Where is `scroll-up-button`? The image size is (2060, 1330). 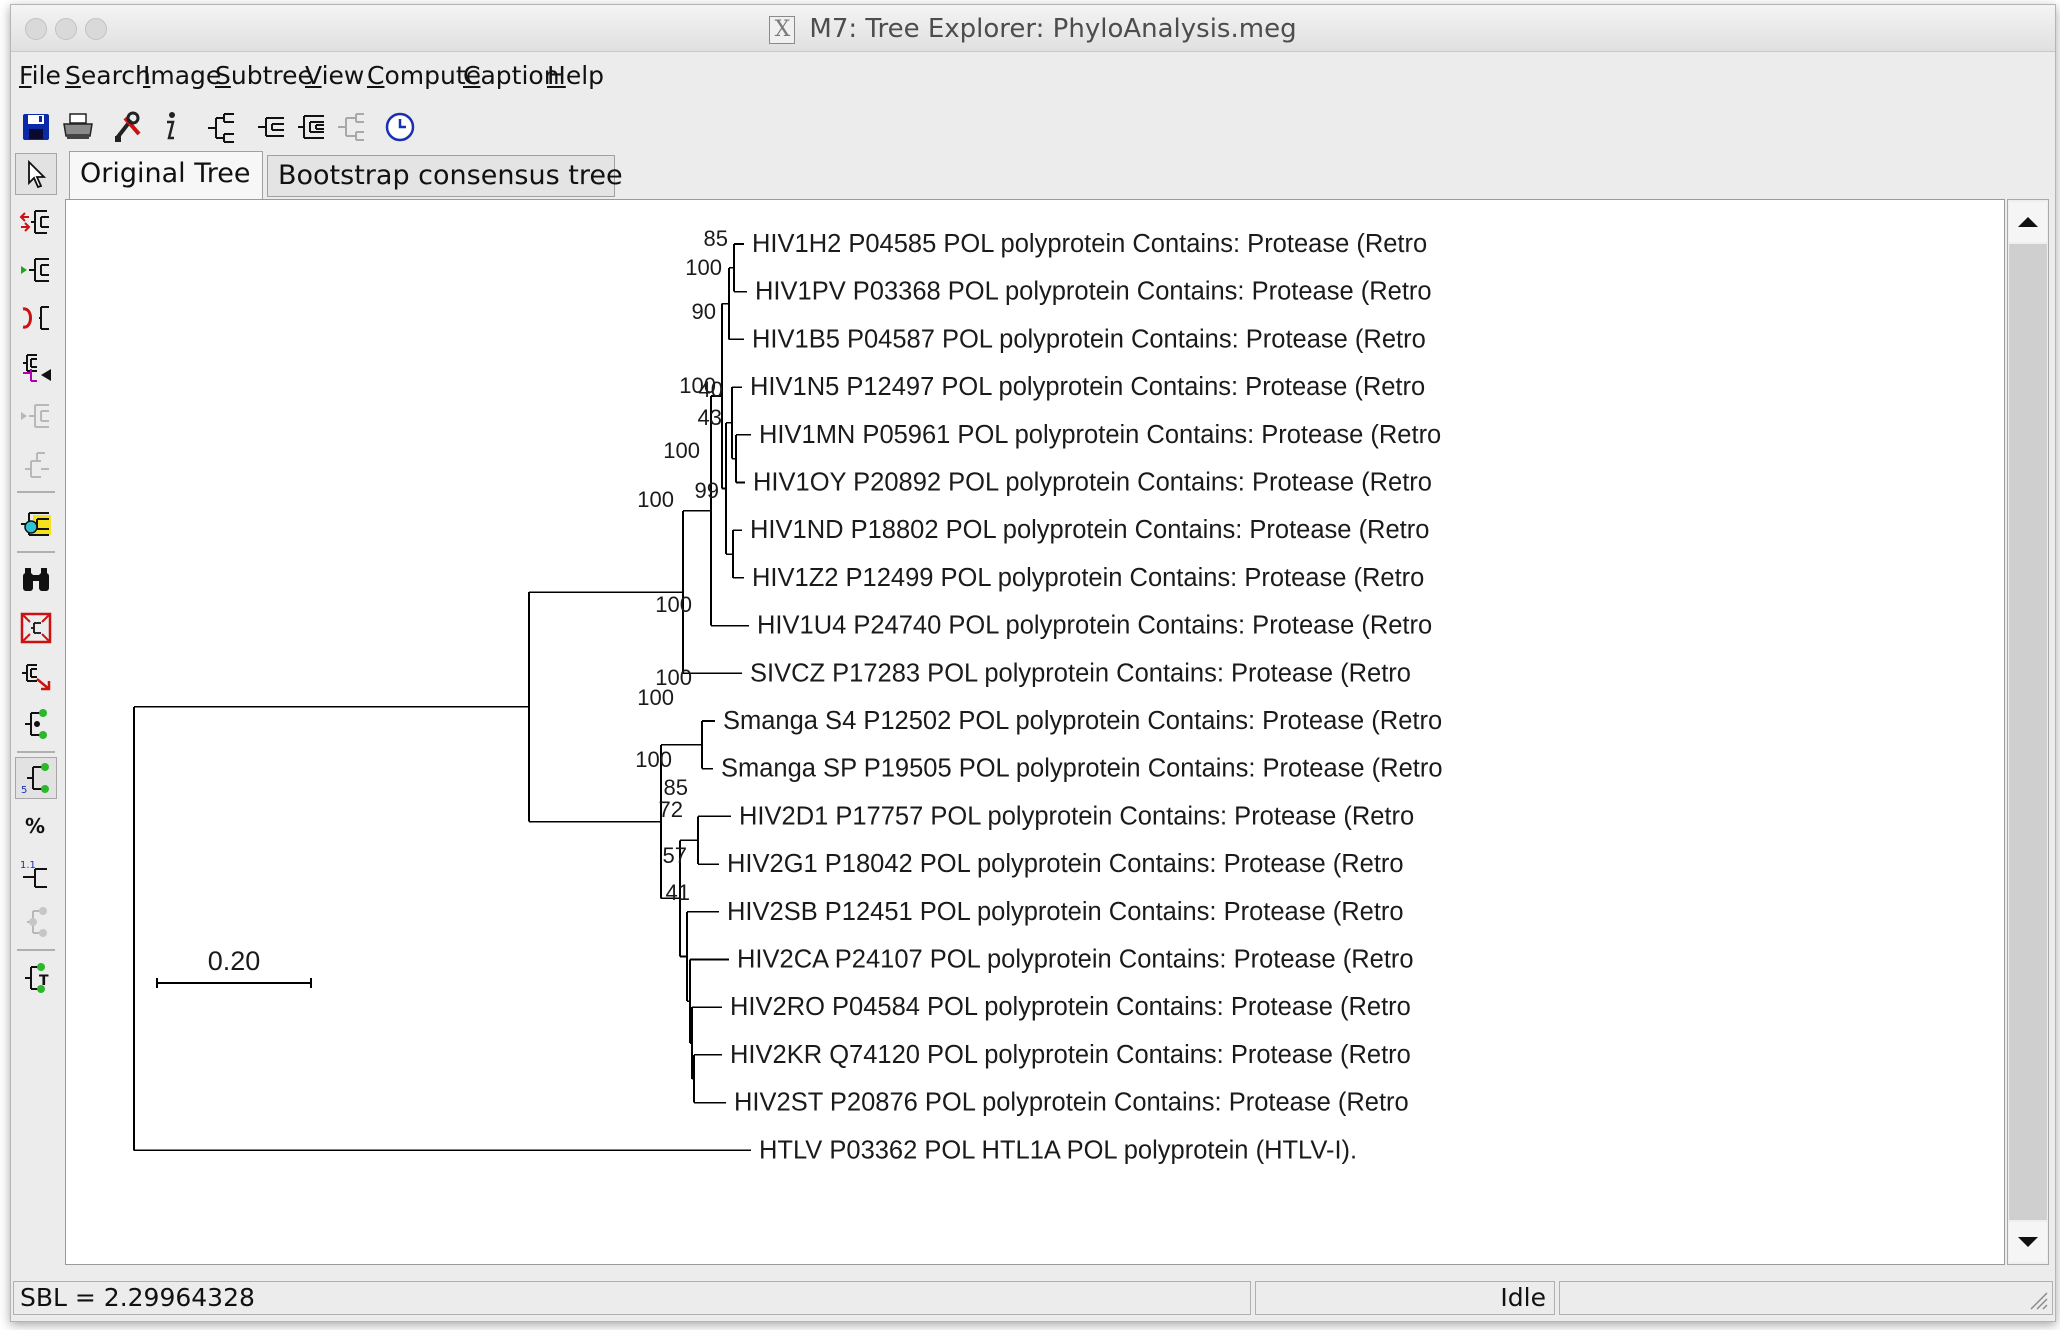 scroll-up-button is located at coordinates (2028, 222).